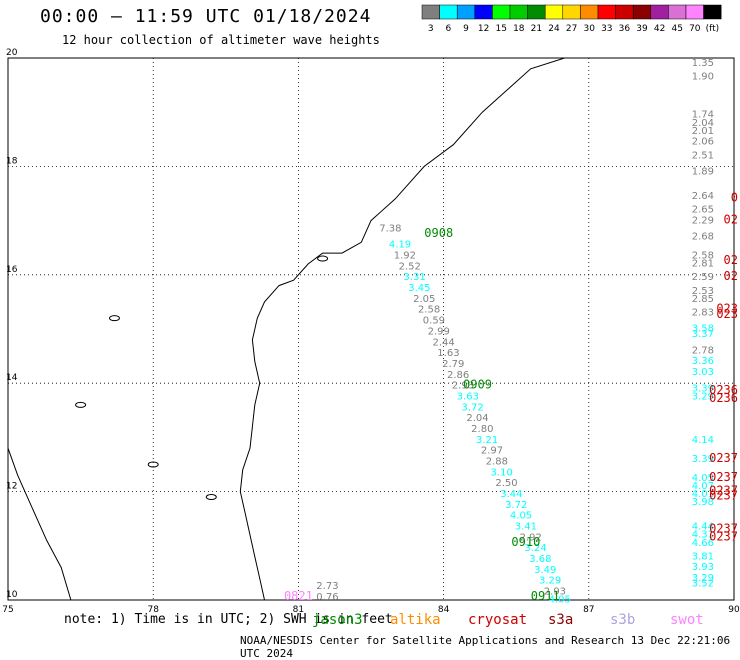 The width and height of the screenshot is (740, 660). Describe the element at coordinates (703, 237) in the screenshot. I see `wave-height-value: 2.68` at that location.